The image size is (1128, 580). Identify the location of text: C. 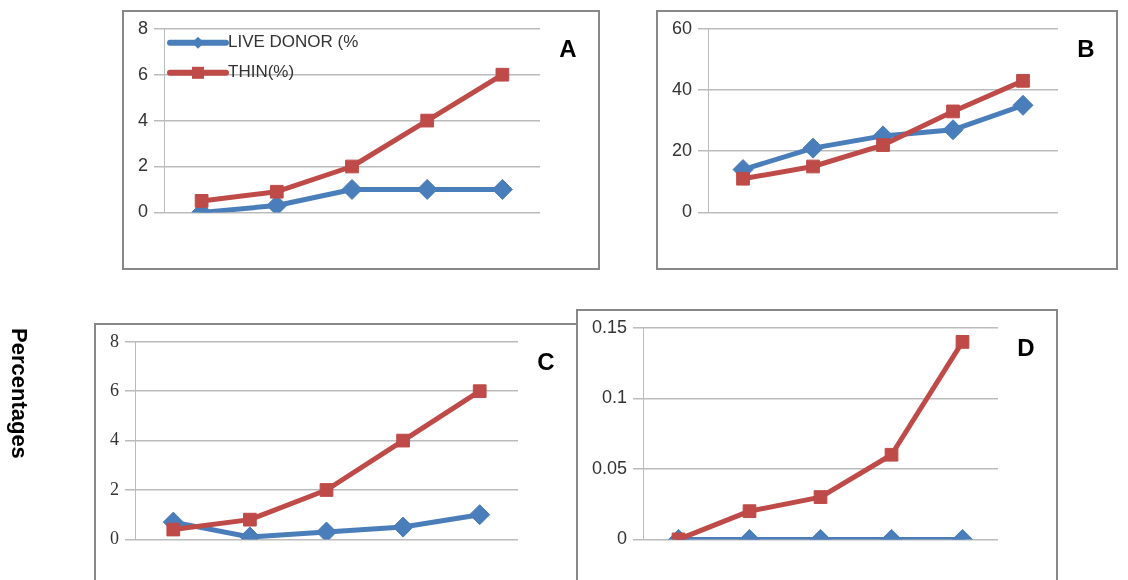
(546, 362).